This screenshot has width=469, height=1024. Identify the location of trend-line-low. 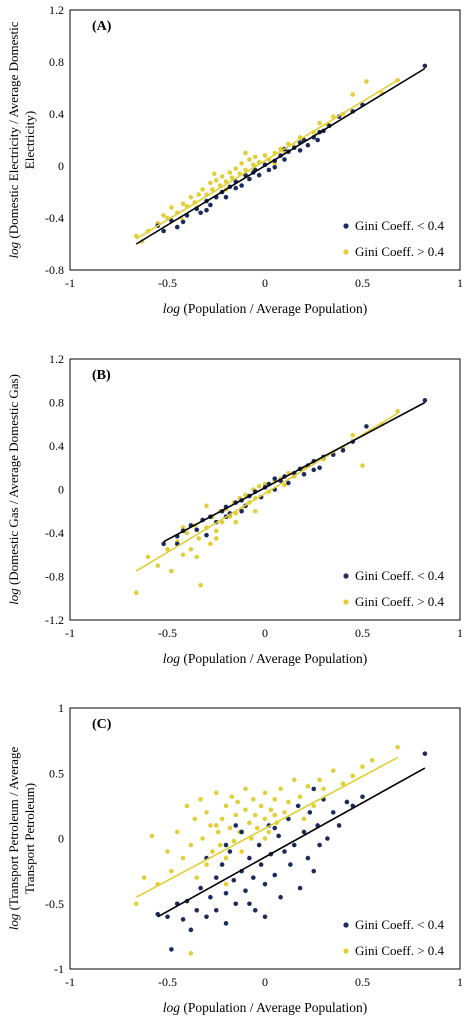
(291, 842).